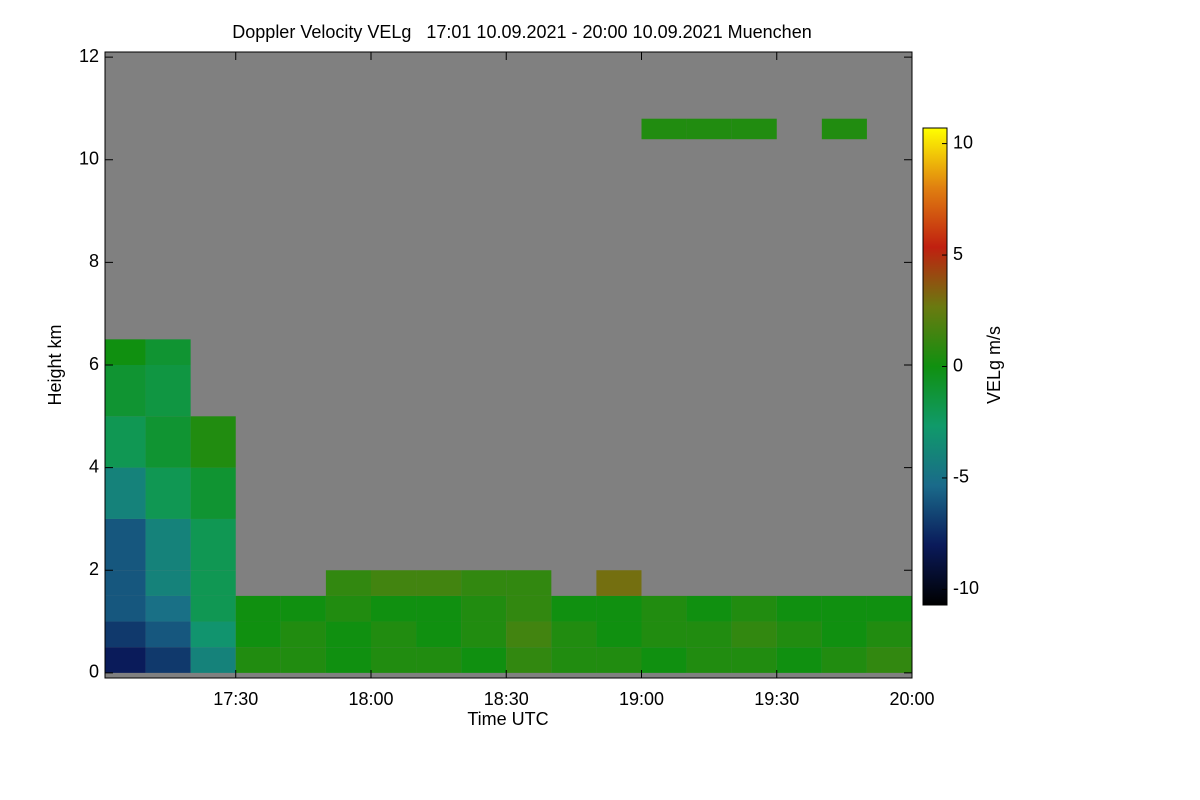 The height and width of the screenshot is (800, 1200). What do you see at coordinates (94, 672) in the screenshot?
I see `y-tick-label: 0` at bounding box center [94, 672].